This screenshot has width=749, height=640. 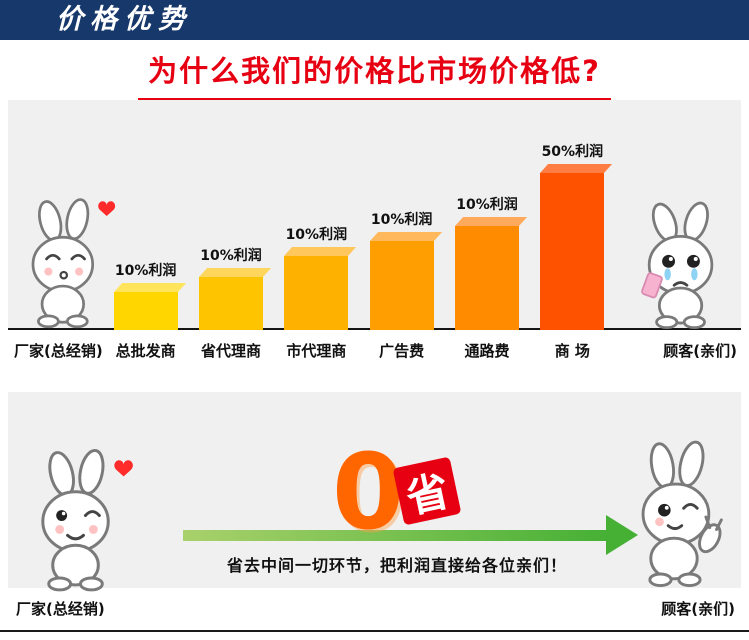 I want to click on chart-title: 为什么我们的价格比市场价格低?, so click(x=374, y=74).